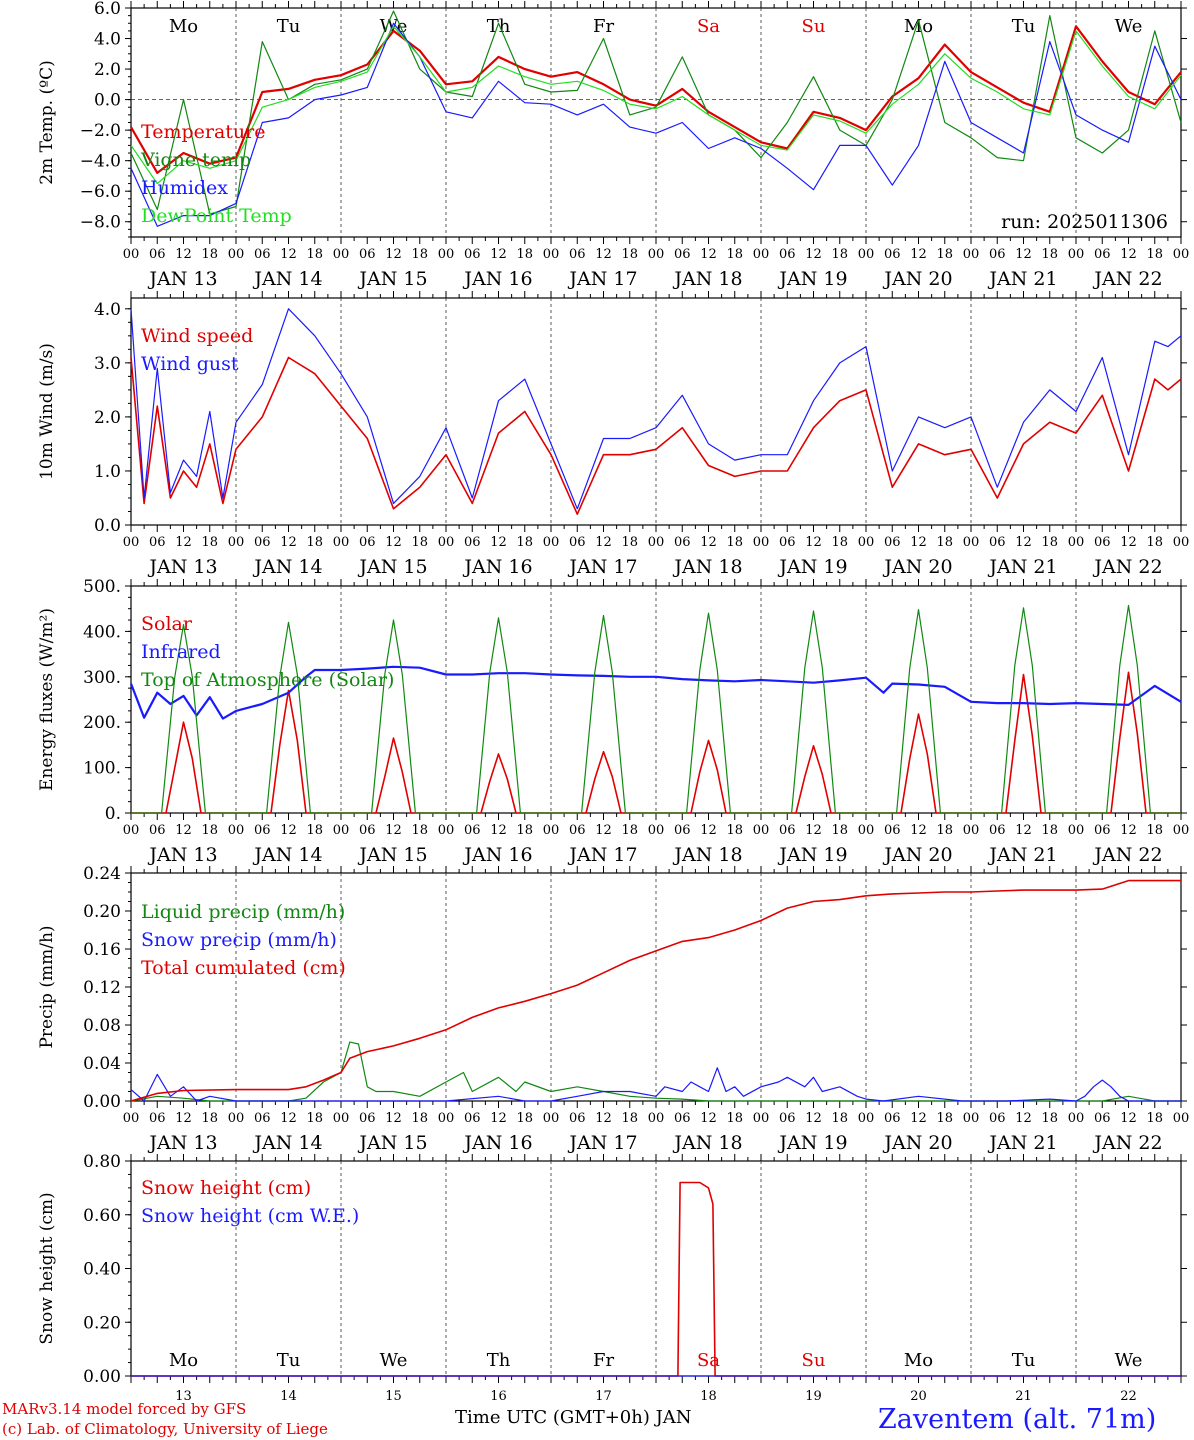 The height and width of the screenshot is (1440, 1194). I want to click on date-label: JAN 15, so click(392, 279).